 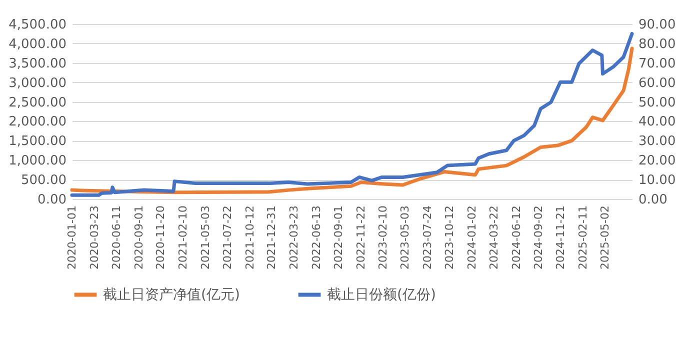 What do you see at coordinates (139, 238) in the screenshot?
I see `x-tick-label: 2020-09-01` at bounding box center [139, 238].